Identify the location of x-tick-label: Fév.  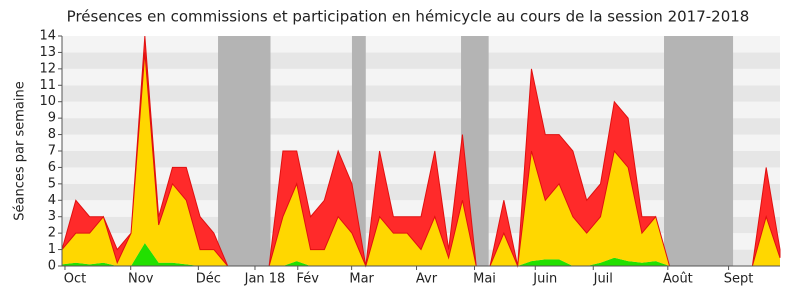
(308, 279).